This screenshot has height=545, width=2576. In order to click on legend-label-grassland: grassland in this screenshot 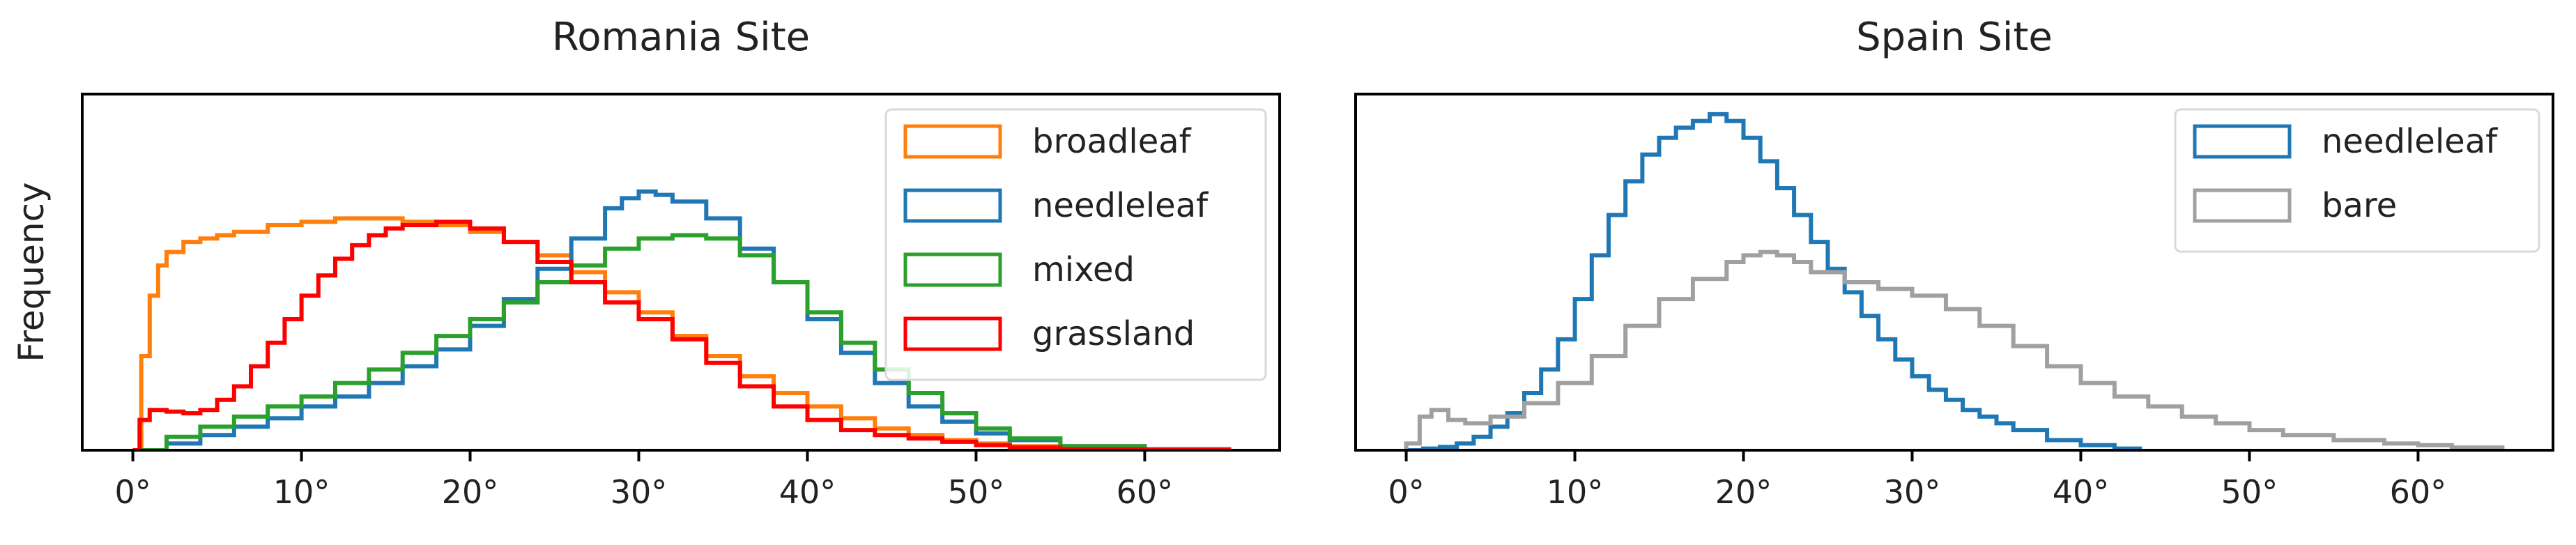, I will do `click(1113, 333)`.